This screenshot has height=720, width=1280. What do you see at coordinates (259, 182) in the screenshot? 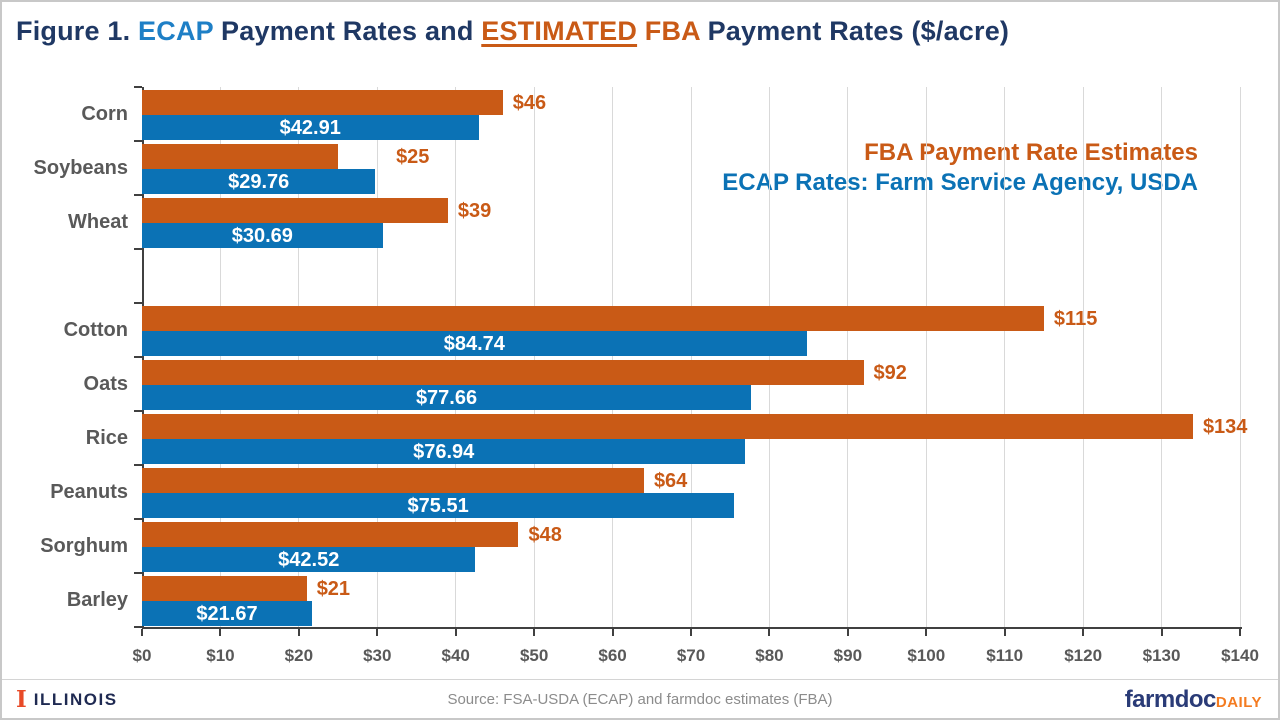
I see `bar-label-ecap-soybeans: $29.76` at bounding box center [259, 182].